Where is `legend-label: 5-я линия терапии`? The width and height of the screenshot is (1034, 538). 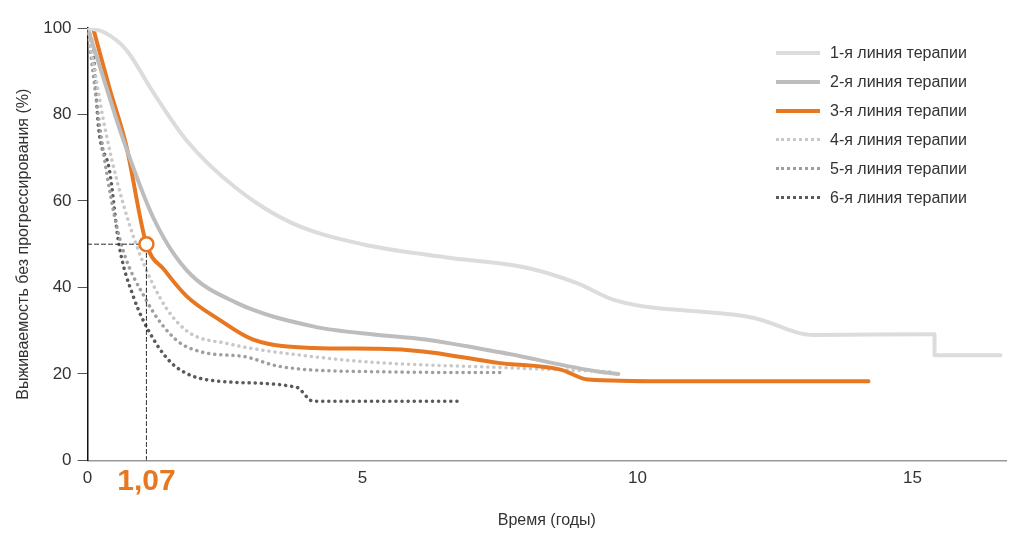
legend-label: 5-я линия терапии is located at coordinates (898, 168).